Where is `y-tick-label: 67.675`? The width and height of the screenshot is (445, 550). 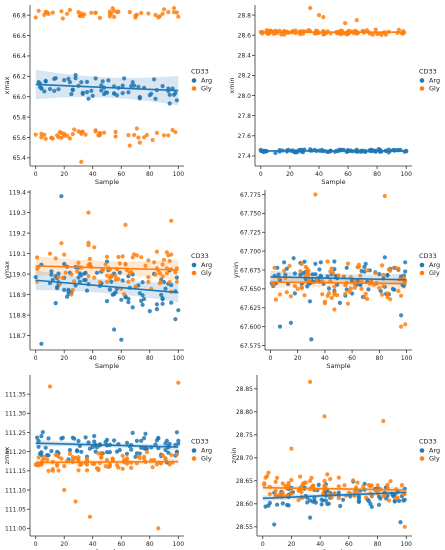 y-tick-label: 67.675 is located at coordinates (250, 270).